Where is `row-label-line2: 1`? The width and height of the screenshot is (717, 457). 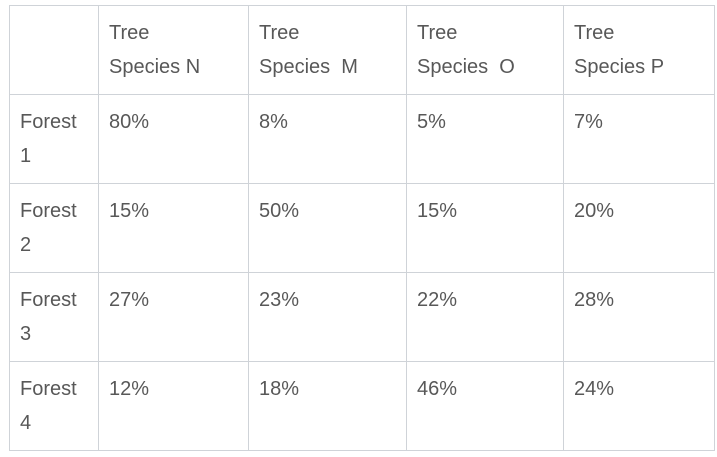
row-label-line2: 1 is located at coordinates (26, 156).